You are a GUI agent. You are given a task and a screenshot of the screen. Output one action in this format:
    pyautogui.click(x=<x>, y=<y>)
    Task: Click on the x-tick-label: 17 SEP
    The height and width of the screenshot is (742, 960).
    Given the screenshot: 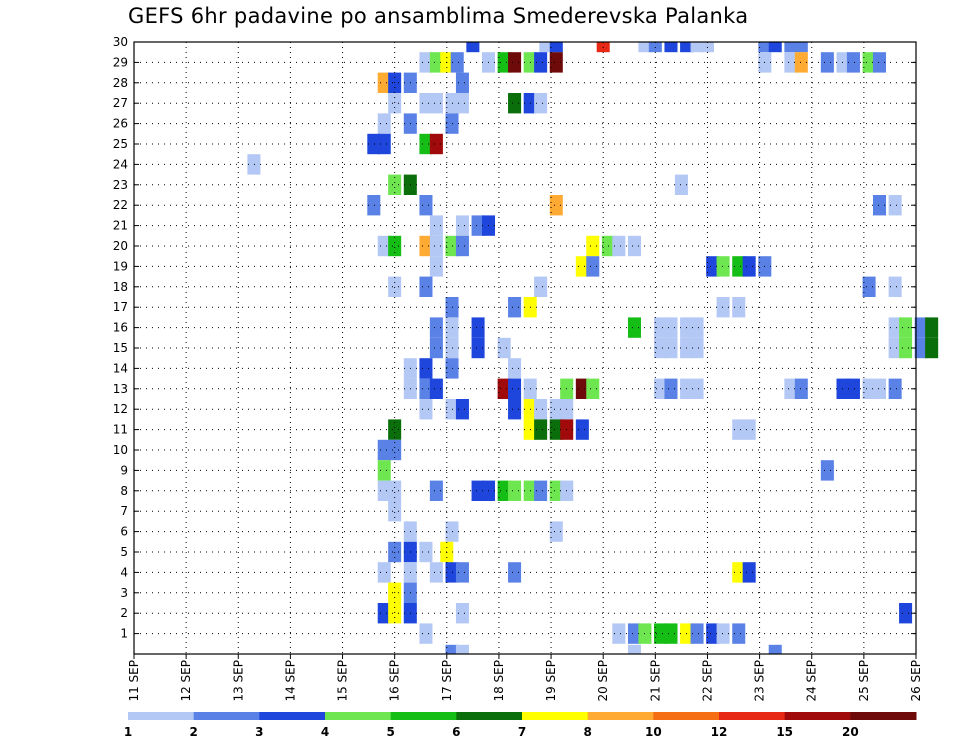 What is the action you would take?
    pyautogui.click(x=447, y=681)
    